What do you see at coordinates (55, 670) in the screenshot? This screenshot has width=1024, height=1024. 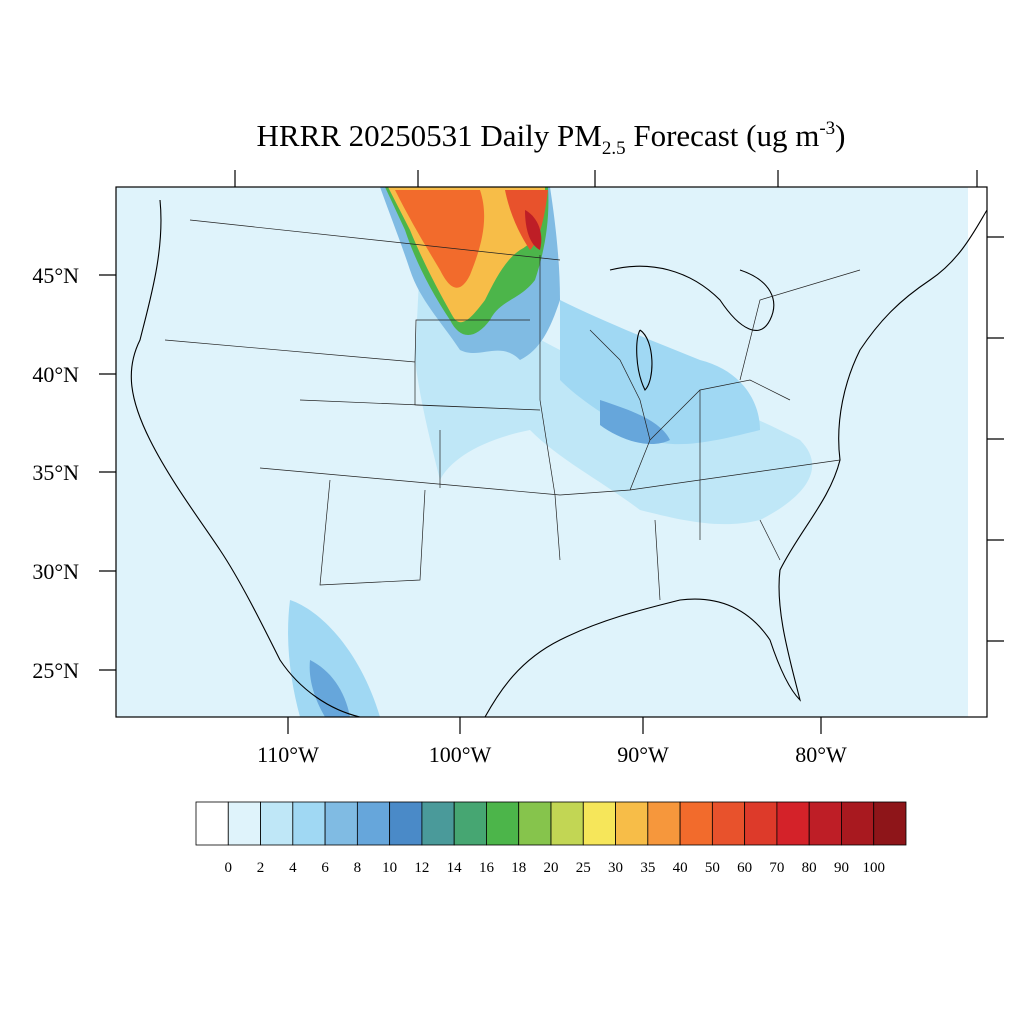 I see `lat-label: 25°N` at bounding box center [55, 670].